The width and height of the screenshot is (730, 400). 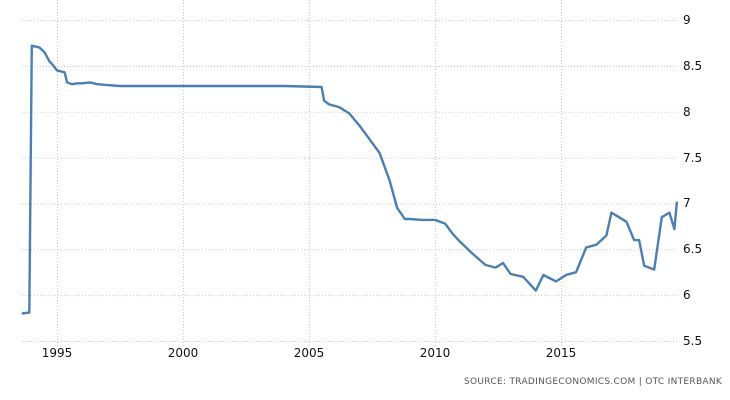 I want to click on y-tick-label: 6, so click(x=687, y=295).